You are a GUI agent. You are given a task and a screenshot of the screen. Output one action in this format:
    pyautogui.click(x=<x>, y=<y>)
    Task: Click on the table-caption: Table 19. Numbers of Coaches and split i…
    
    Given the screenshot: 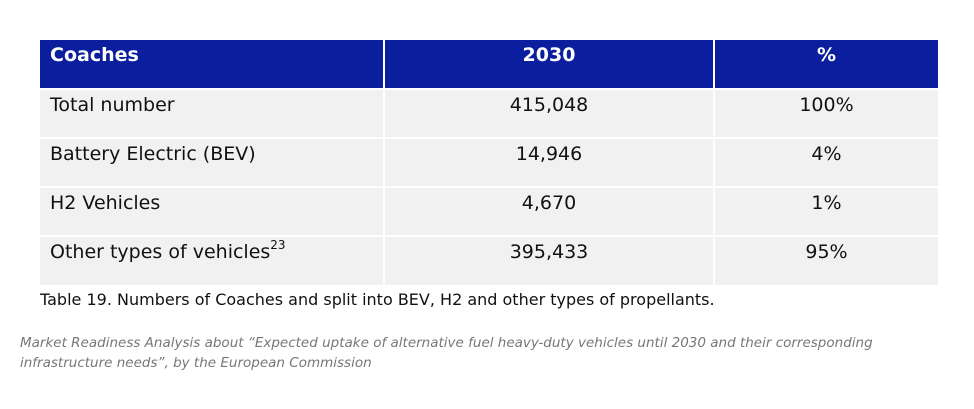 What is the action you would take?
    pyautogui.click(x=377, y=299)
    